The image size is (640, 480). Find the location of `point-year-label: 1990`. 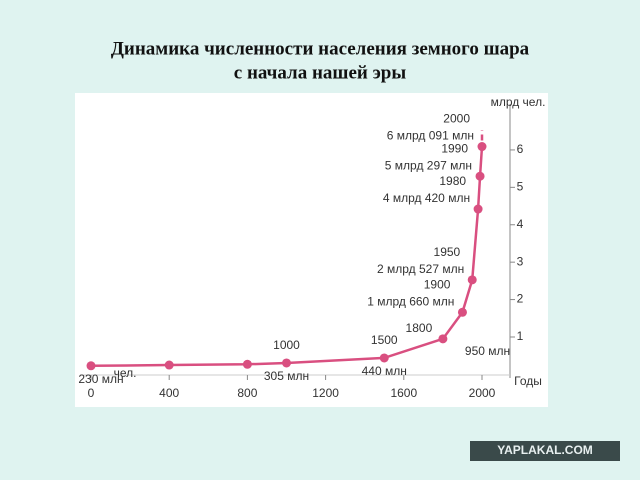

point-year-label: 1990 is located at coordinates (454, 148).